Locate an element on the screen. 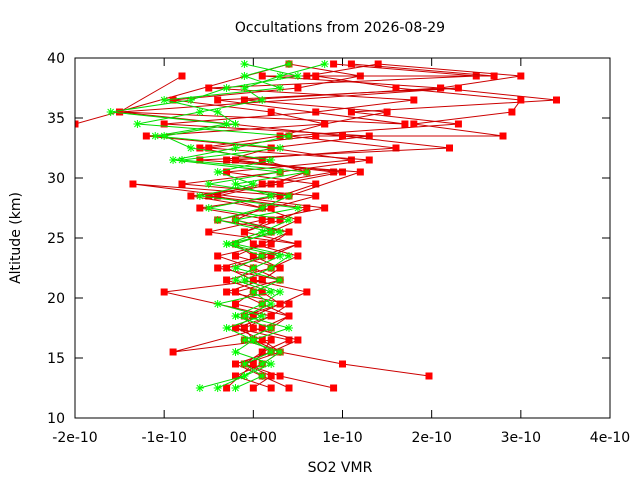 Image resolution: width=640 pixels, height=480 pixels. y-tick-label: 40 is located at coordinates (56, 59).